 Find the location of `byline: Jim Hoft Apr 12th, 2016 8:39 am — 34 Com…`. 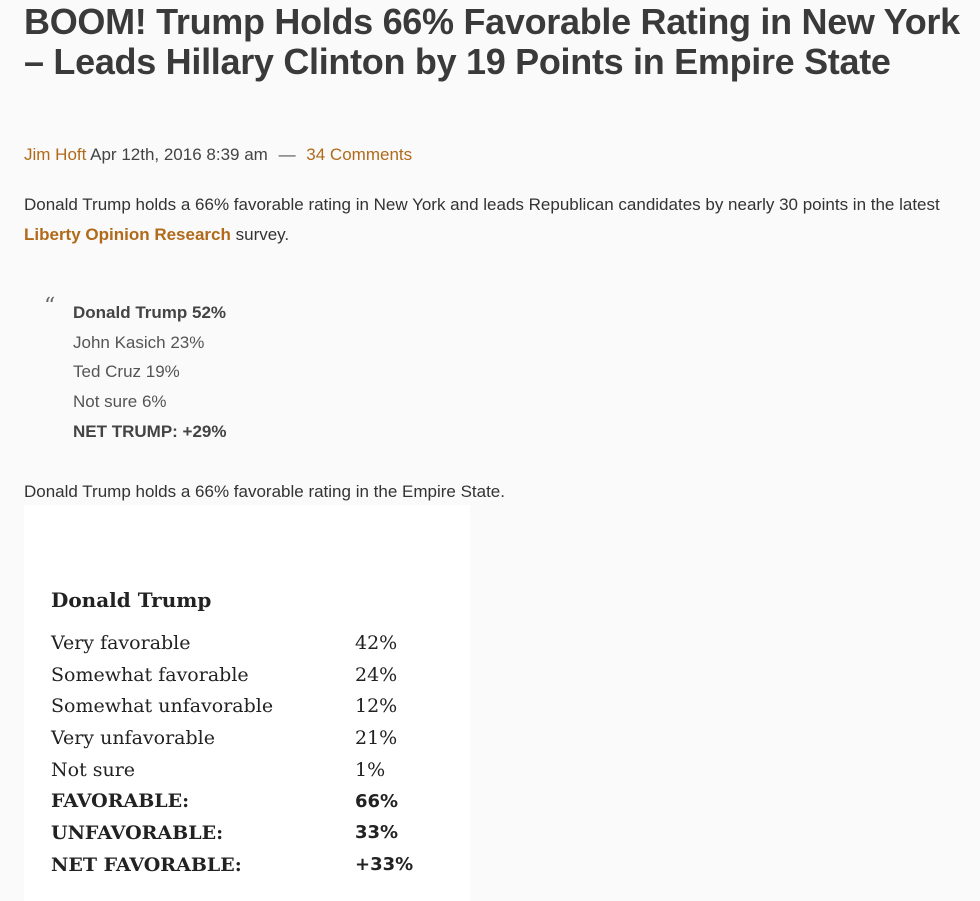

byline: Jim Hoft Apr 12th, 2016 8:39 am — 34 Com… is located at coordinates (218, 155).